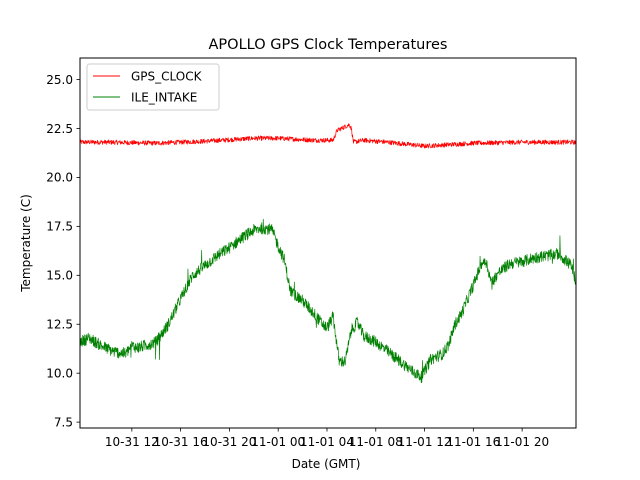 The width and height of the screenshot is (640, 480). Describe the element at coordinates (63, 422) in the screenshot. I see `y-tick-label: 7.5` at that location.